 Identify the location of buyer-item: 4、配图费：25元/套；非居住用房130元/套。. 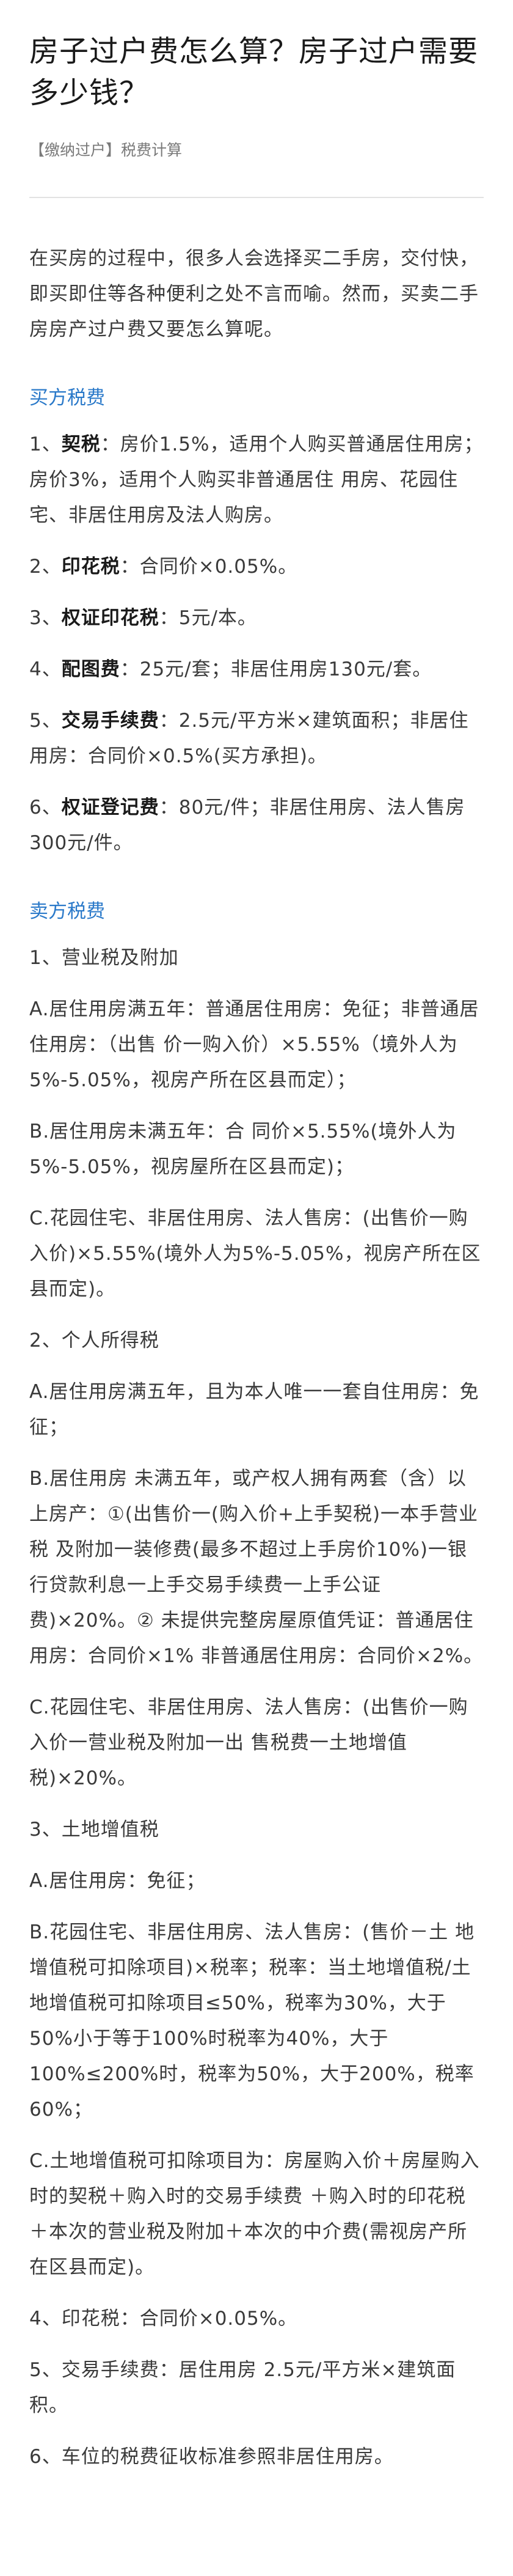
(256, 669).